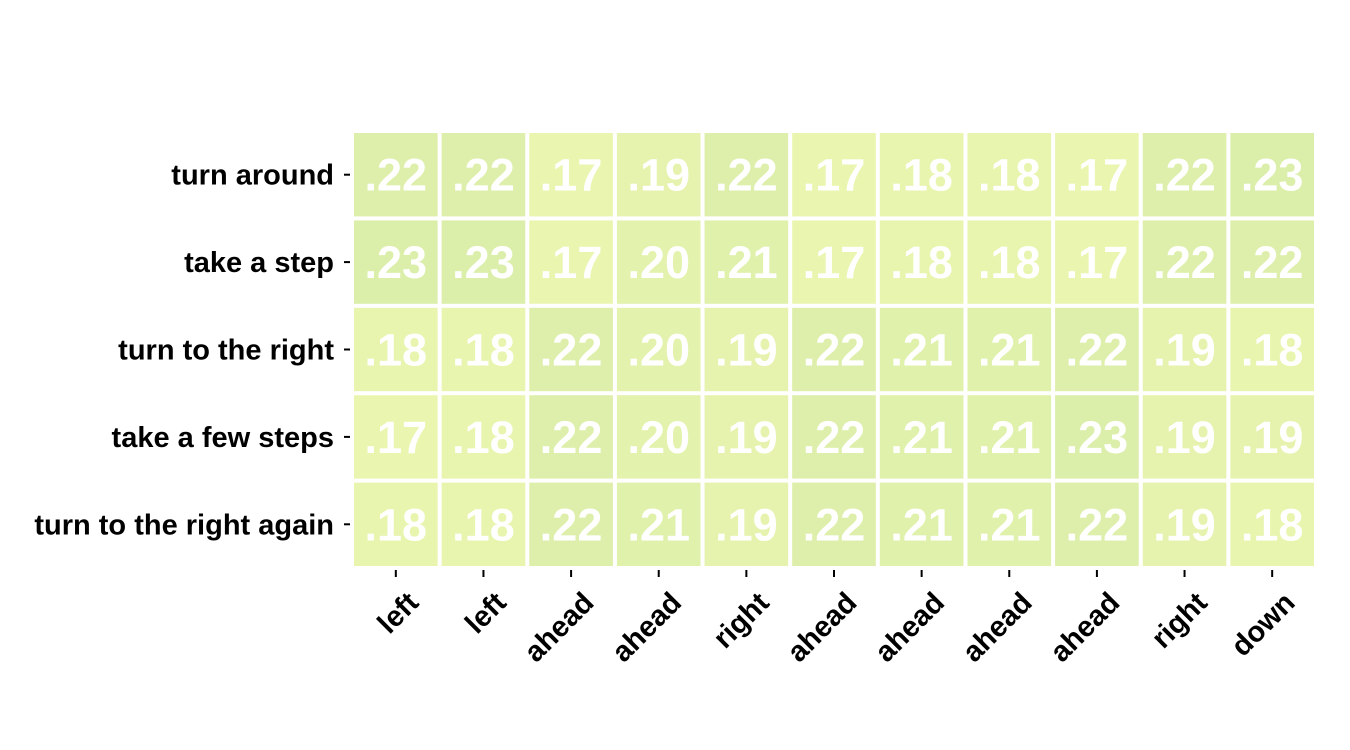 This screenshot has height=750, width=1350. I want to click on cell-value-r1-c2: .17, so click(571, 262).